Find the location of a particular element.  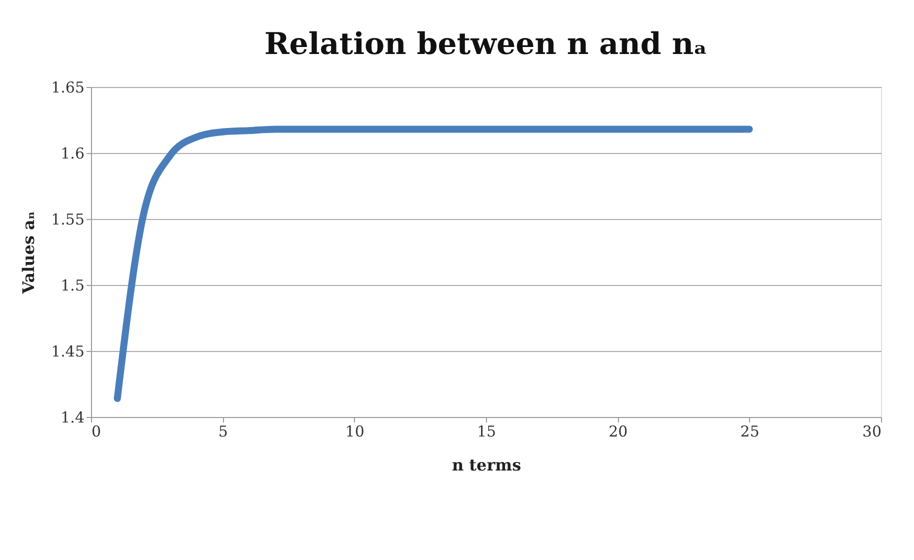

x-axis-title: n terms is located at coordinates (487, 465).